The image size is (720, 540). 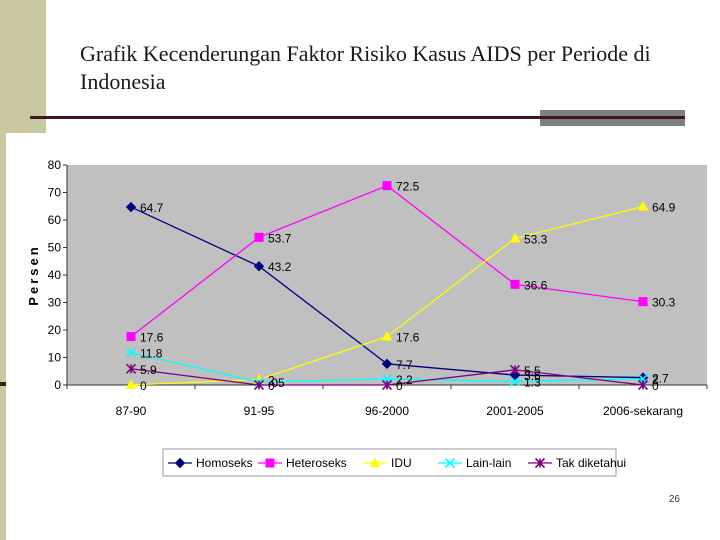 What do you see at coordinates (3, 384) in the screenshot?
I see `left-decor-line` at bounding box center [3, 384].